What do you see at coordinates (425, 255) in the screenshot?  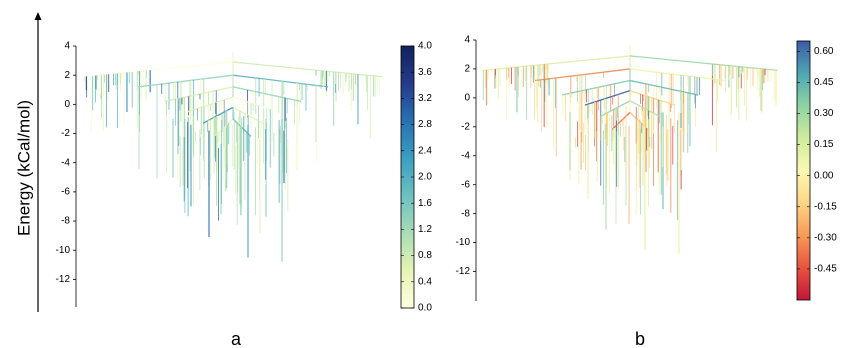 I see `colorbar-tick-label: 0.8` at bounding box center [425, 255].